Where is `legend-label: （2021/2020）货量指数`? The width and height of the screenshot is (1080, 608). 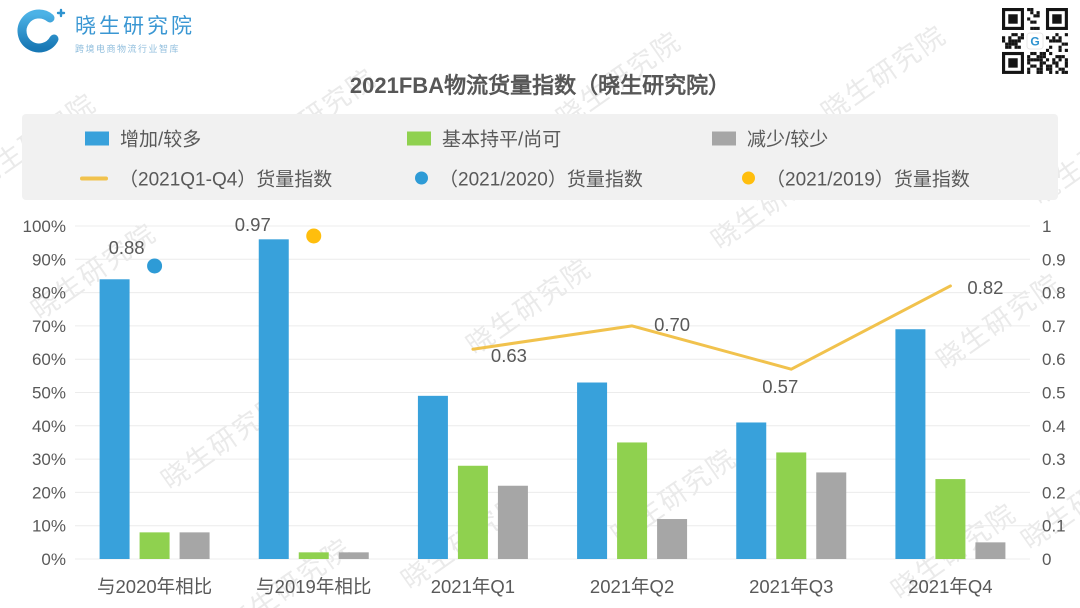 legend-label: （2021/2020）货量指数 is located at coordinates (541, 180).